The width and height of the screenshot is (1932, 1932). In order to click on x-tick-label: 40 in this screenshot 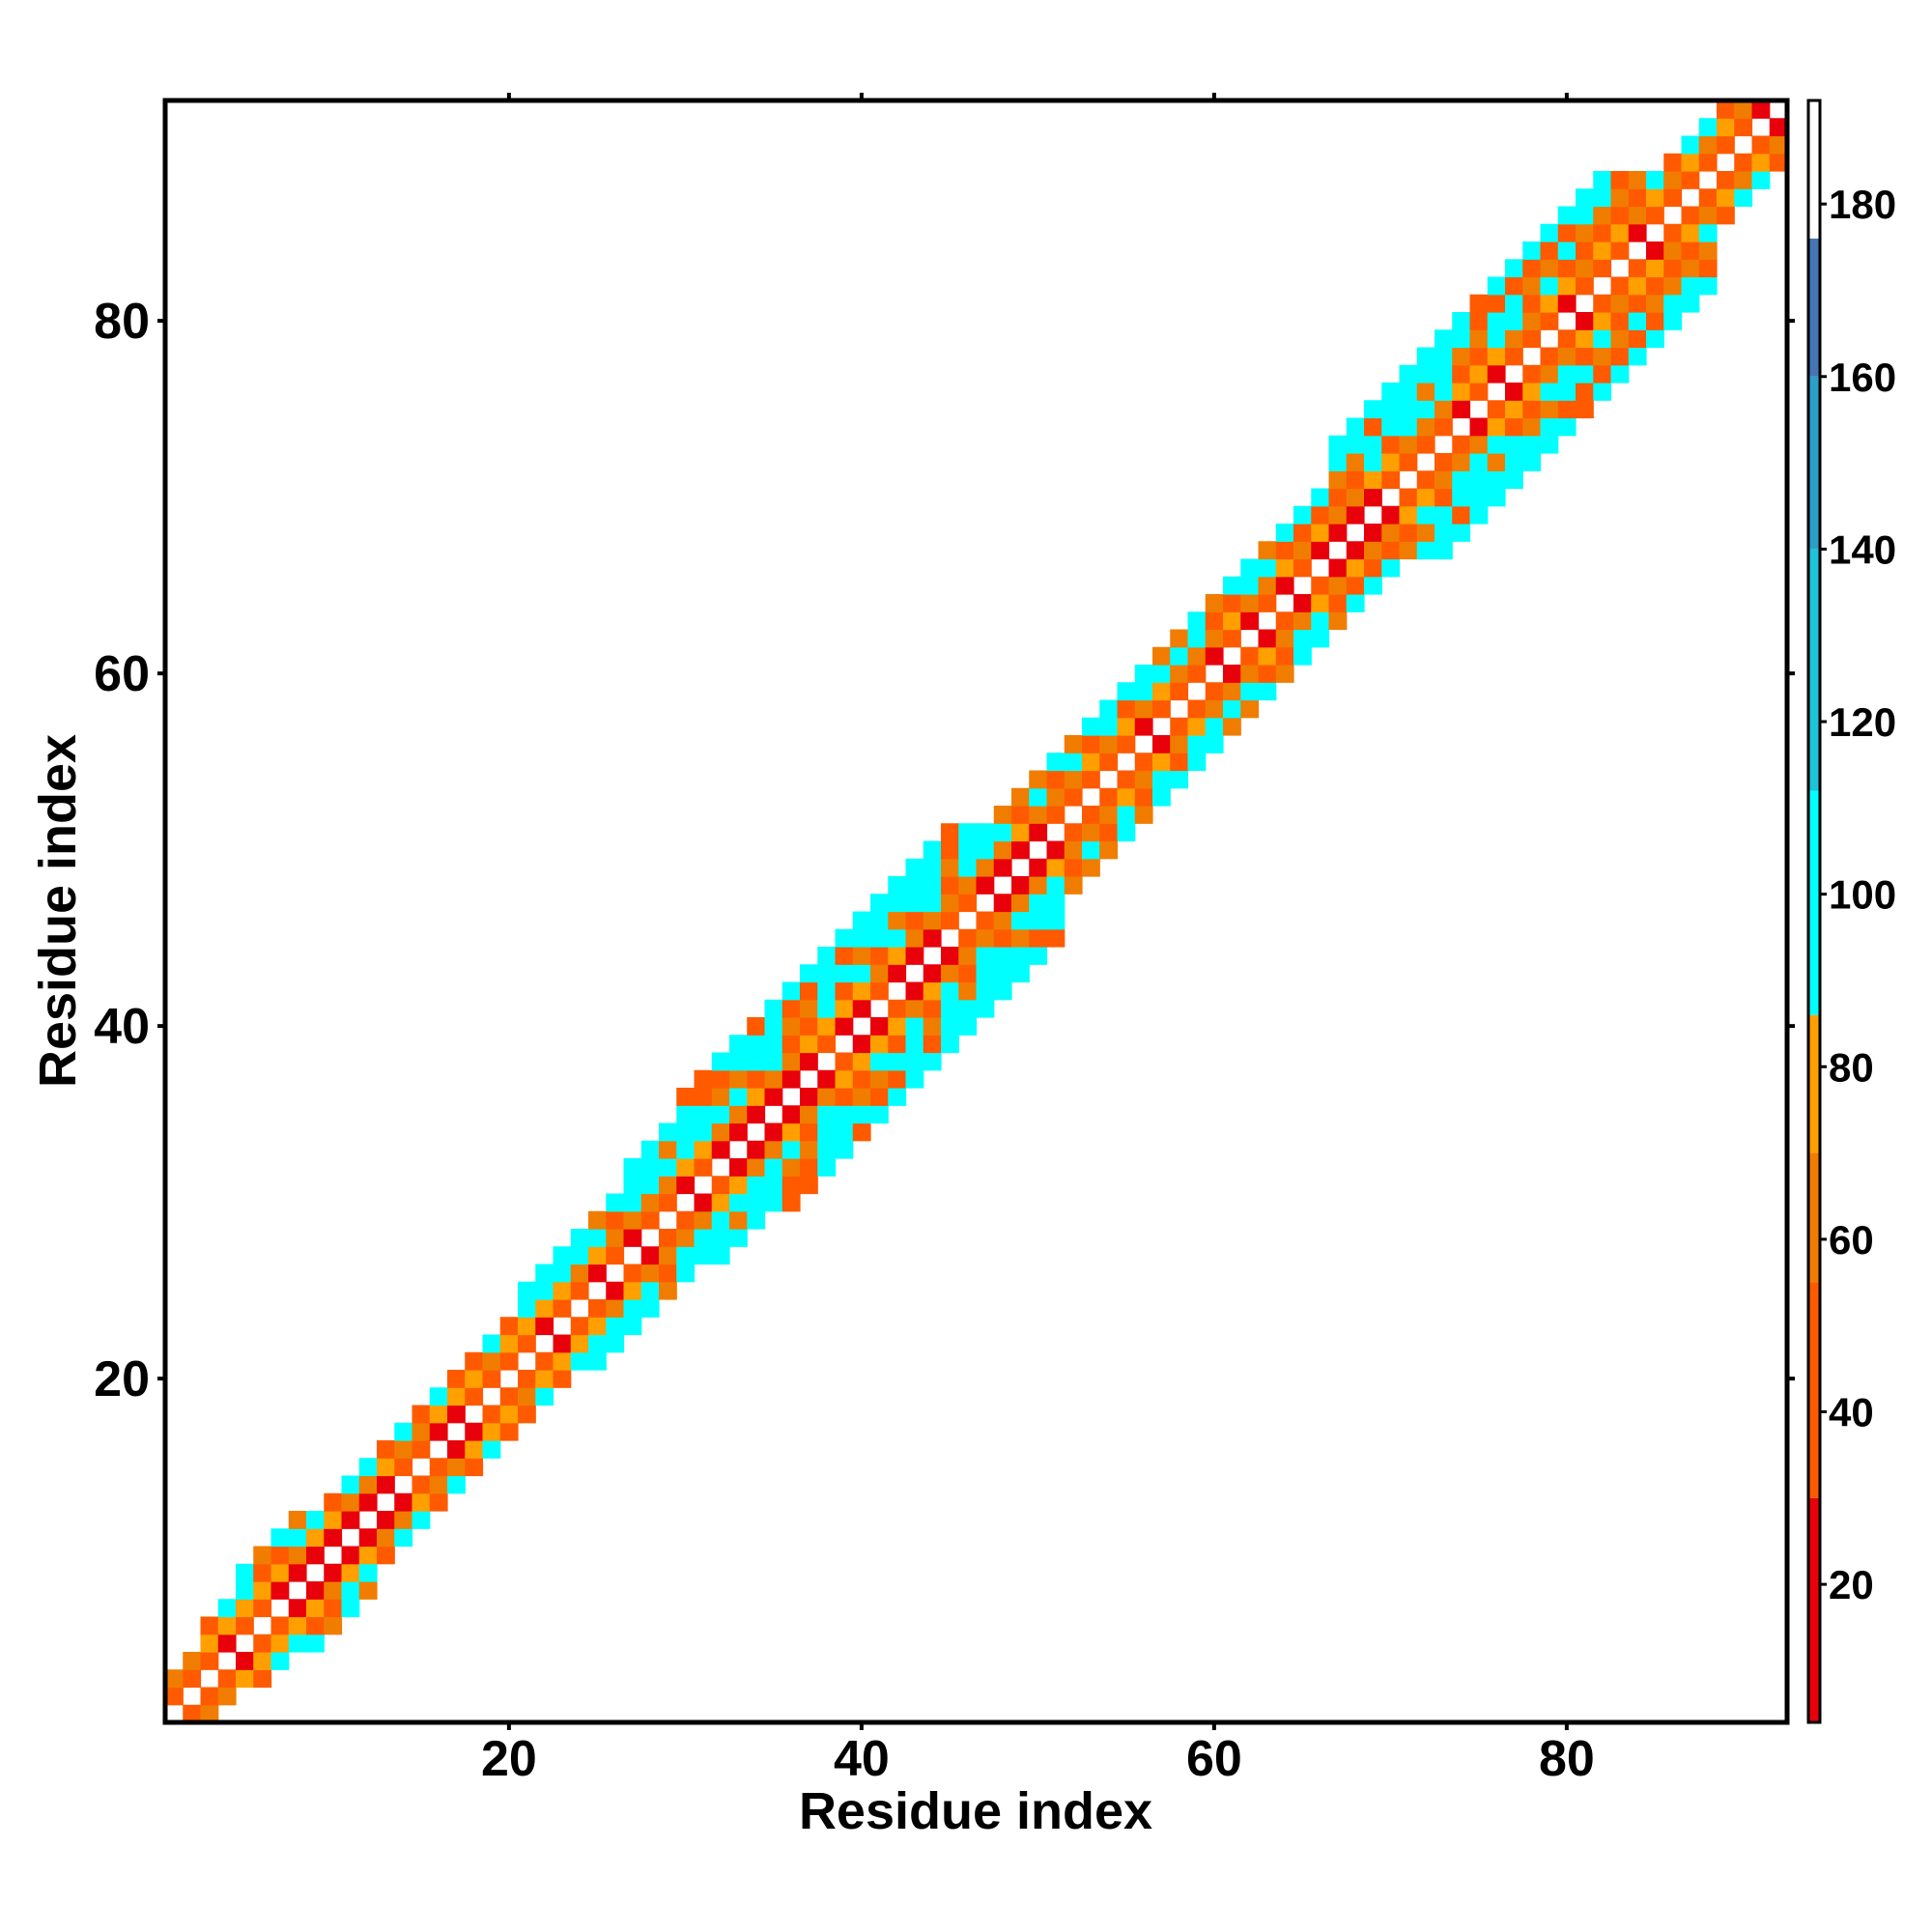, I will do `click(862, 1759)`.